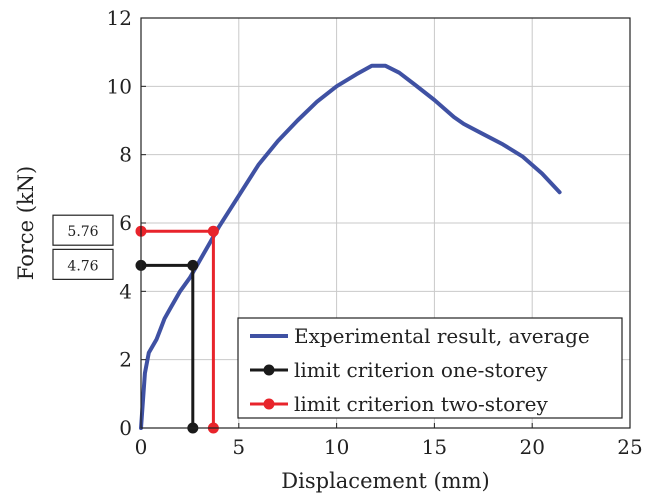 Image resolution: width=659 pixels, height=497 pixels. Describe the element at coordinates (83, 247) in the screenshot. I see `value-callouts: 5.76 4.76` at that location.